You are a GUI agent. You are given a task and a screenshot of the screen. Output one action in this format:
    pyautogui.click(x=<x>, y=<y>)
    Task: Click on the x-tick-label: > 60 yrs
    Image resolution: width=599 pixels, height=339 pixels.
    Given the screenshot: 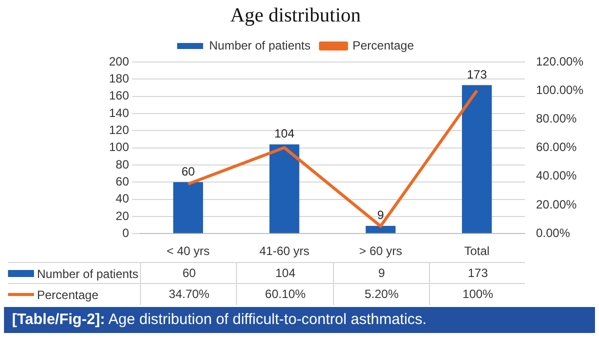 What is the action you would take?
    pyautogui.click(x=380, y=251)
    